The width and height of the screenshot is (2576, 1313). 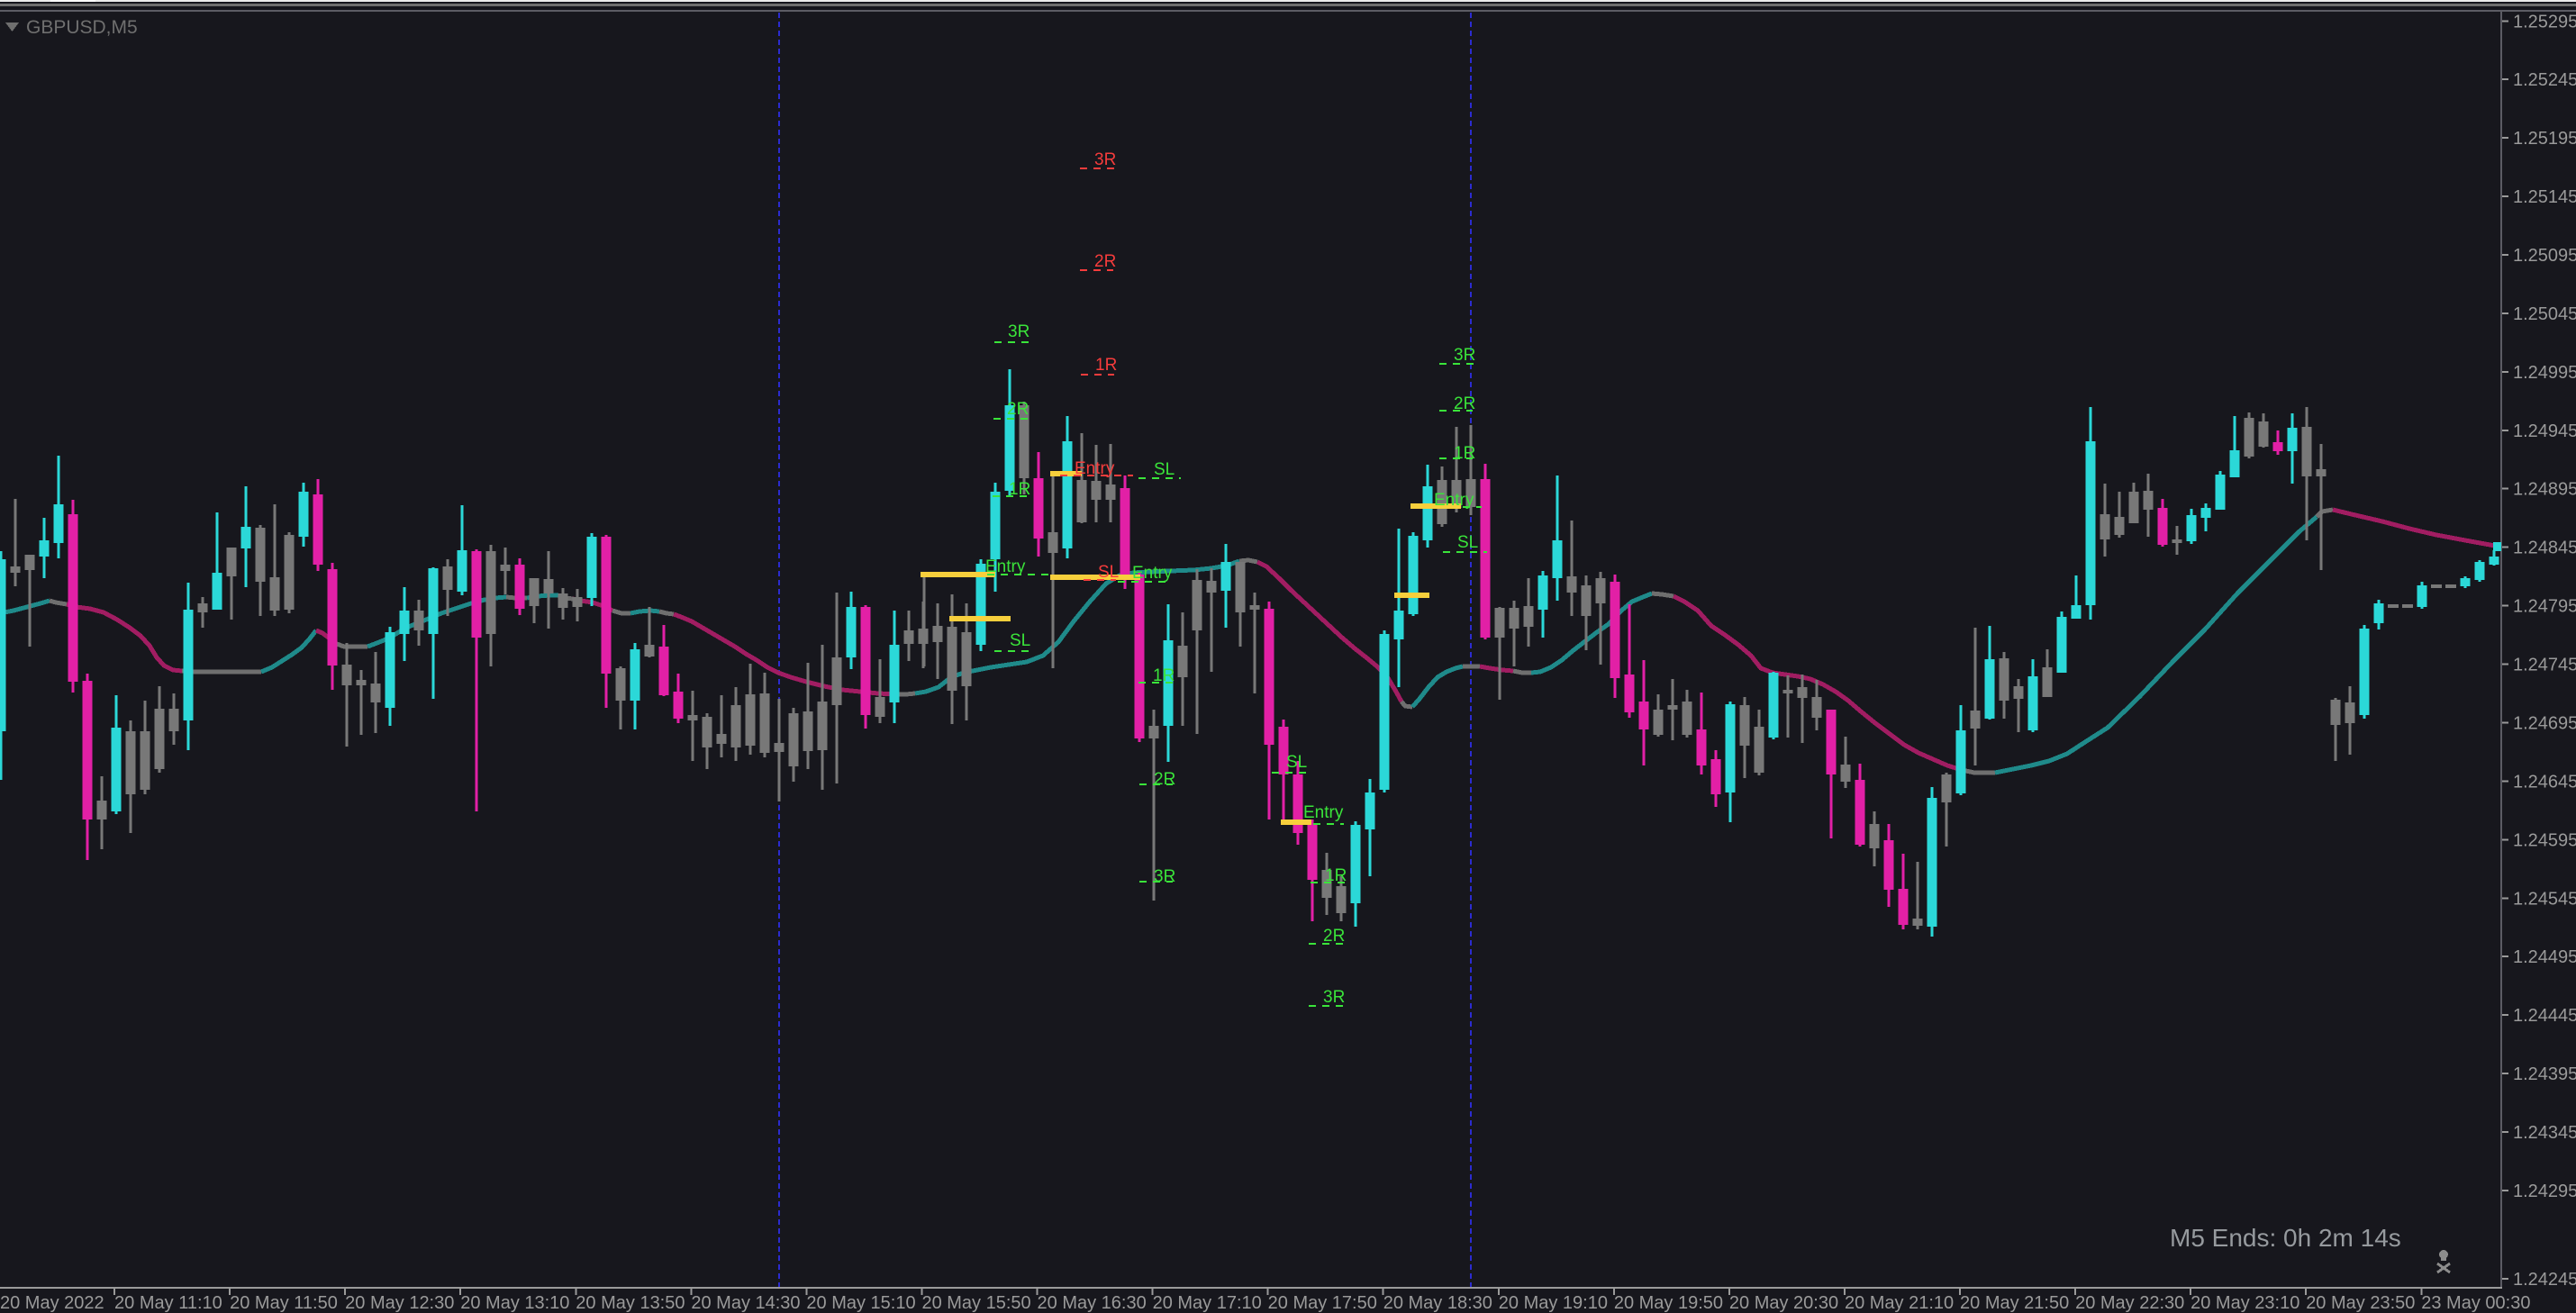 I want to click on svg-text: 1.24445, so click(x=2544, y=1016).